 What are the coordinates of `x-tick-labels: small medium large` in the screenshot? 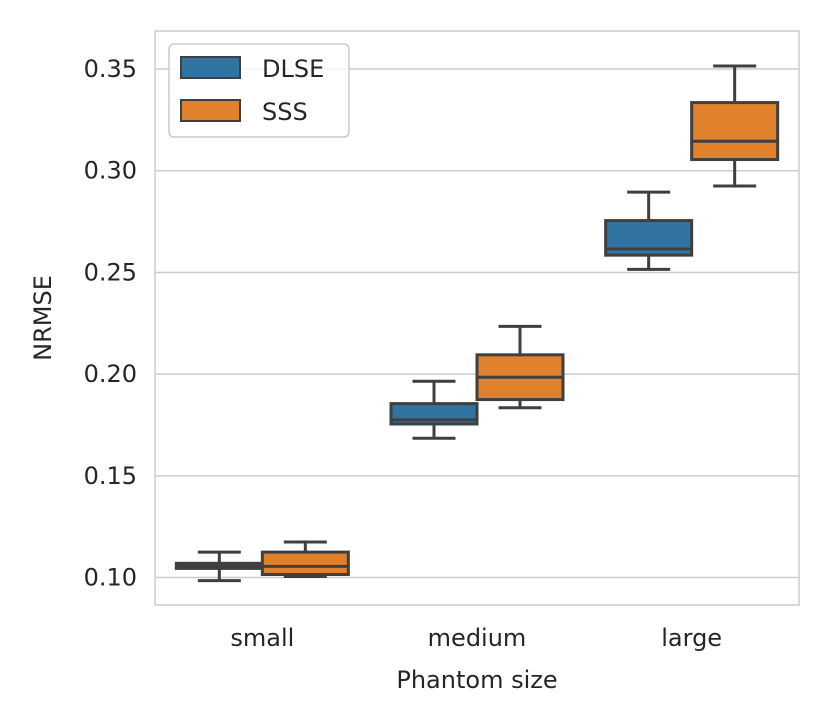 It's located at (476, 638).